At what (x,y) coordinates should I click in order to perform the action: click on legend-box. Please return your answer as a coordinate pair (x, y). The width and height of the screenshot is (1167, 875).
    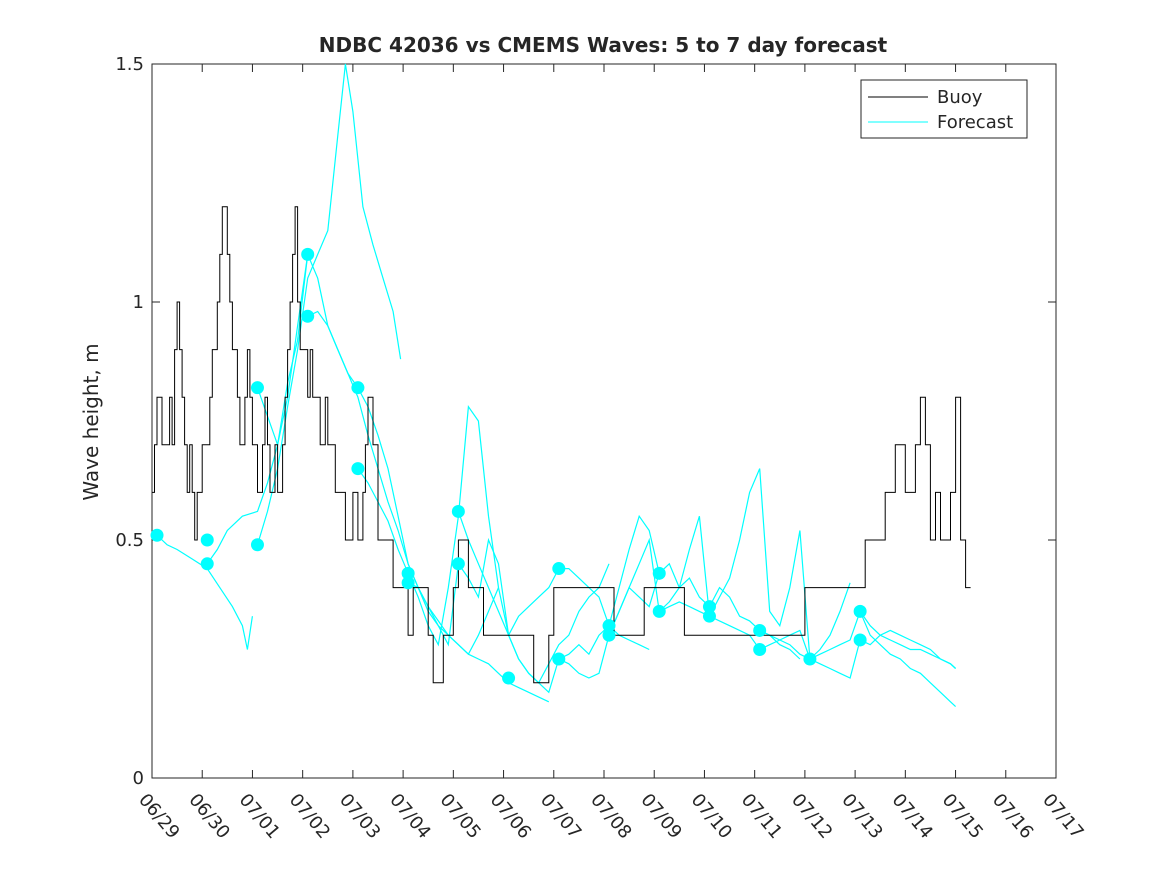
    Looking at the image, I should click on (944, 109).